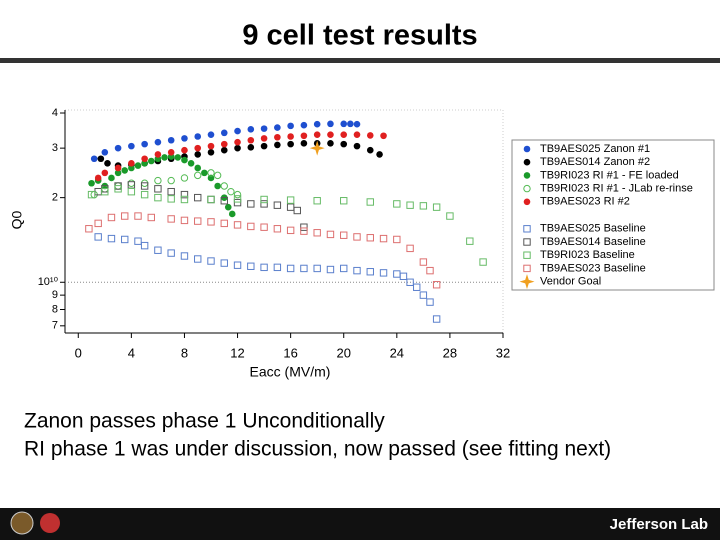 This screenshot has height=540, width=720. I want to click on y-axis-label: Q0, so click(17, 219).